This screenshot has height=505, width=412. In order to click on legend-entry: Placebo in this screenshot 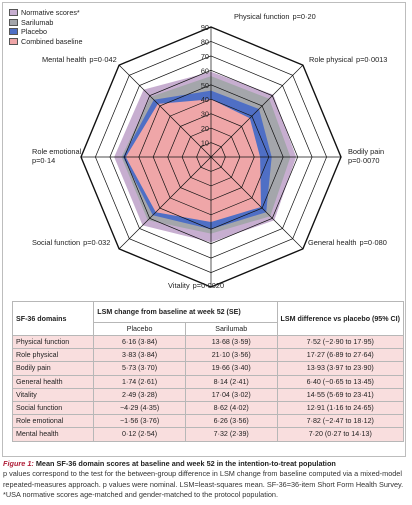, I will do `click(46, 32)`.